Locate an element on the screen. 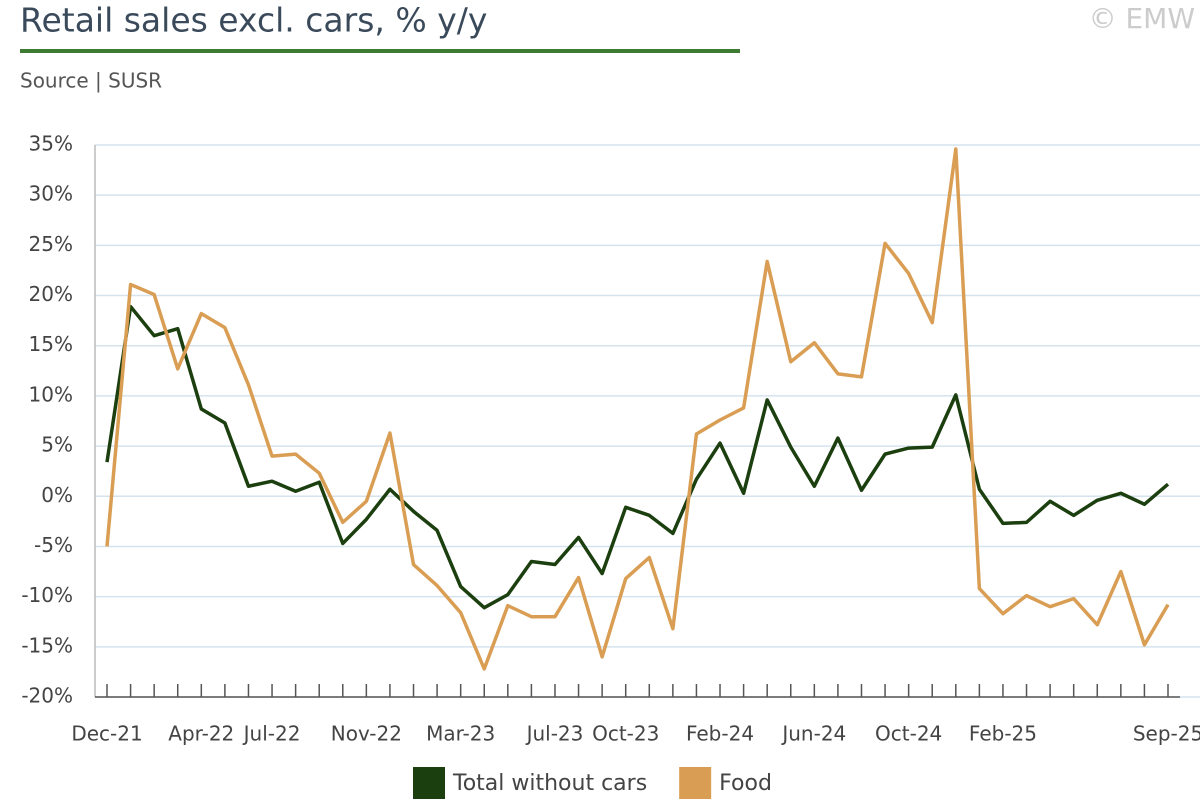 Image resolution: width=1200 pixels, height=804 pixels. y-tick-label: -15% is located at coordinates (47, 645).